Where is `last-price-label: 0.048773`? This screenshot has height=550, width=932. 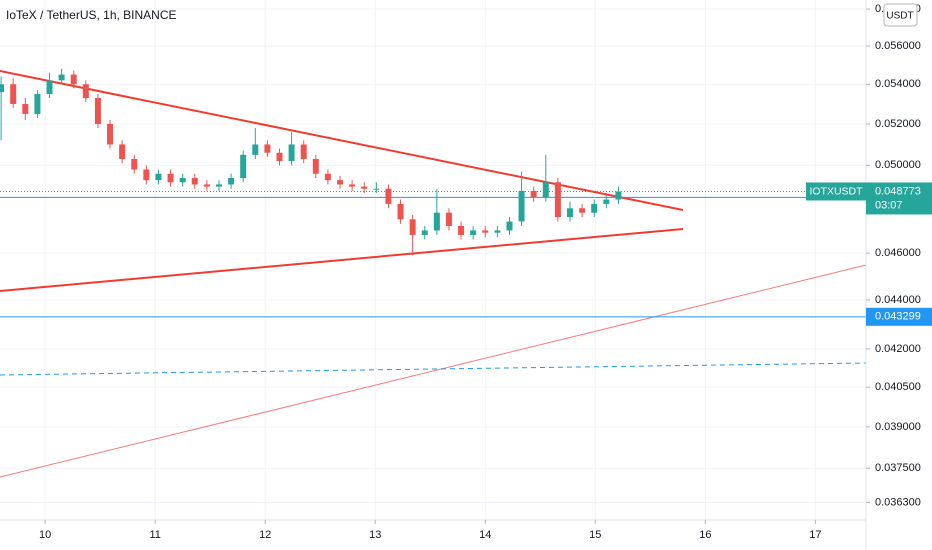
last-price-label: 0.048773 is located at coordinates (898, 191).